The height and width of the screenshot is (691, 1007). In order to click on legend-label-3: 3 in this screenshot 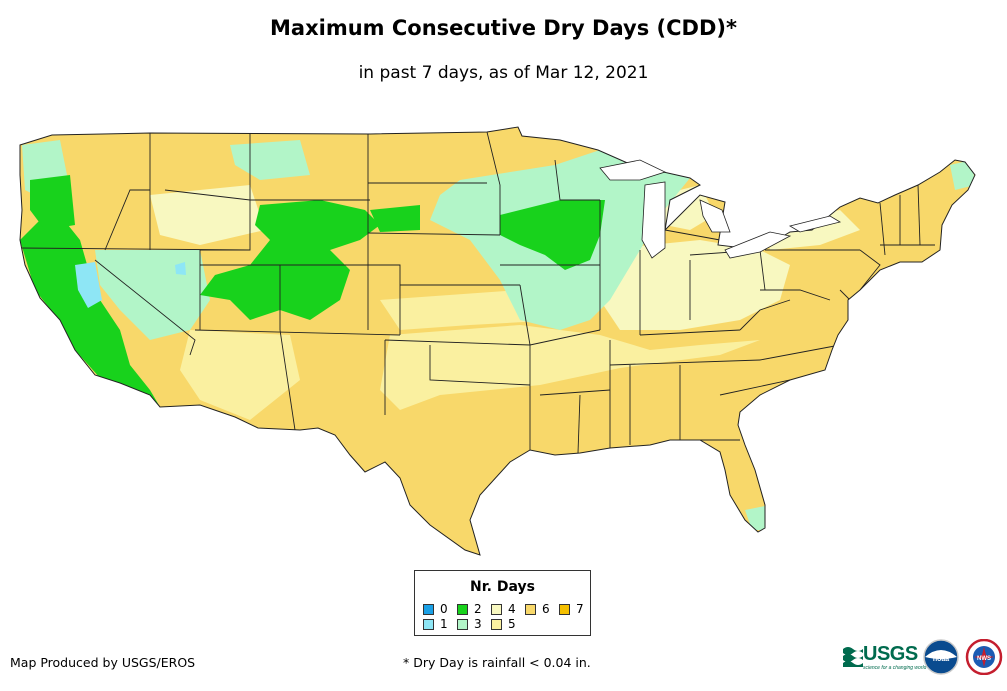, I will do `click(478, 624)`.